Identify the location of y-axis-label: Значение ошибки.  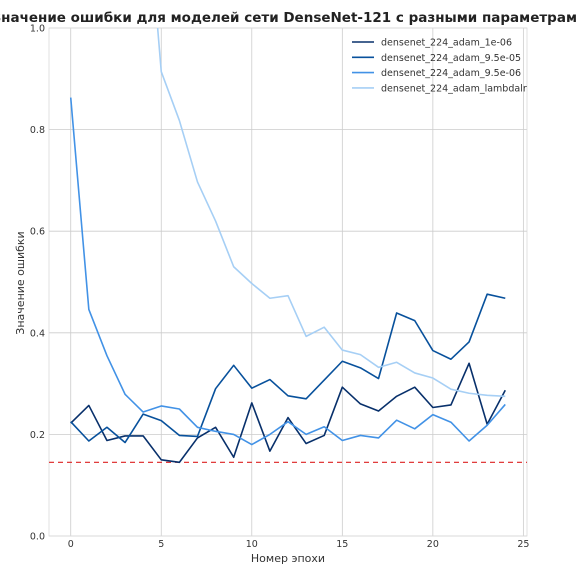
(20, 282).